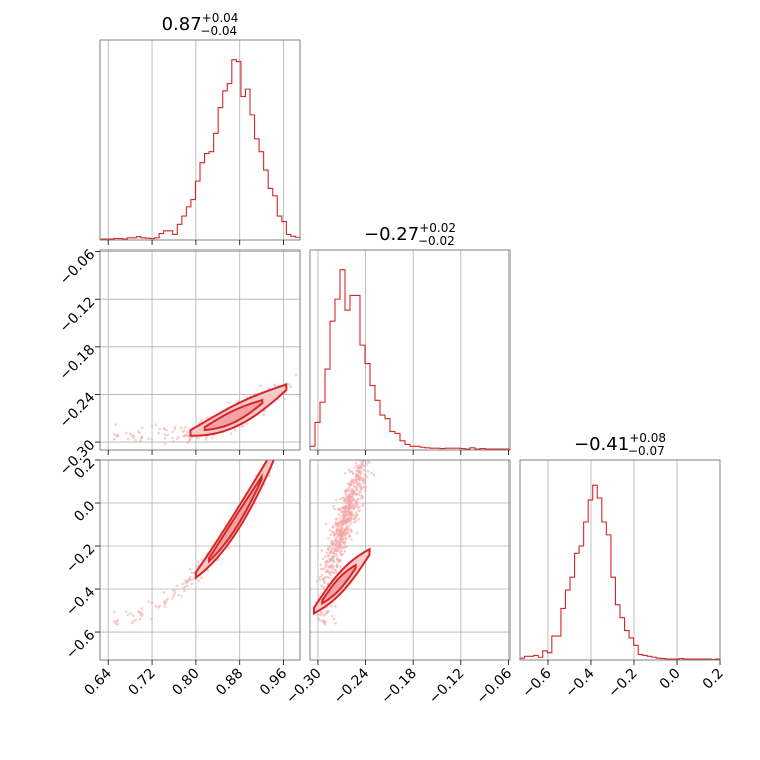 The height and width of the screenshot is (760, 760). I want to click on y-tick-label: −0.12, so click(78, 315).